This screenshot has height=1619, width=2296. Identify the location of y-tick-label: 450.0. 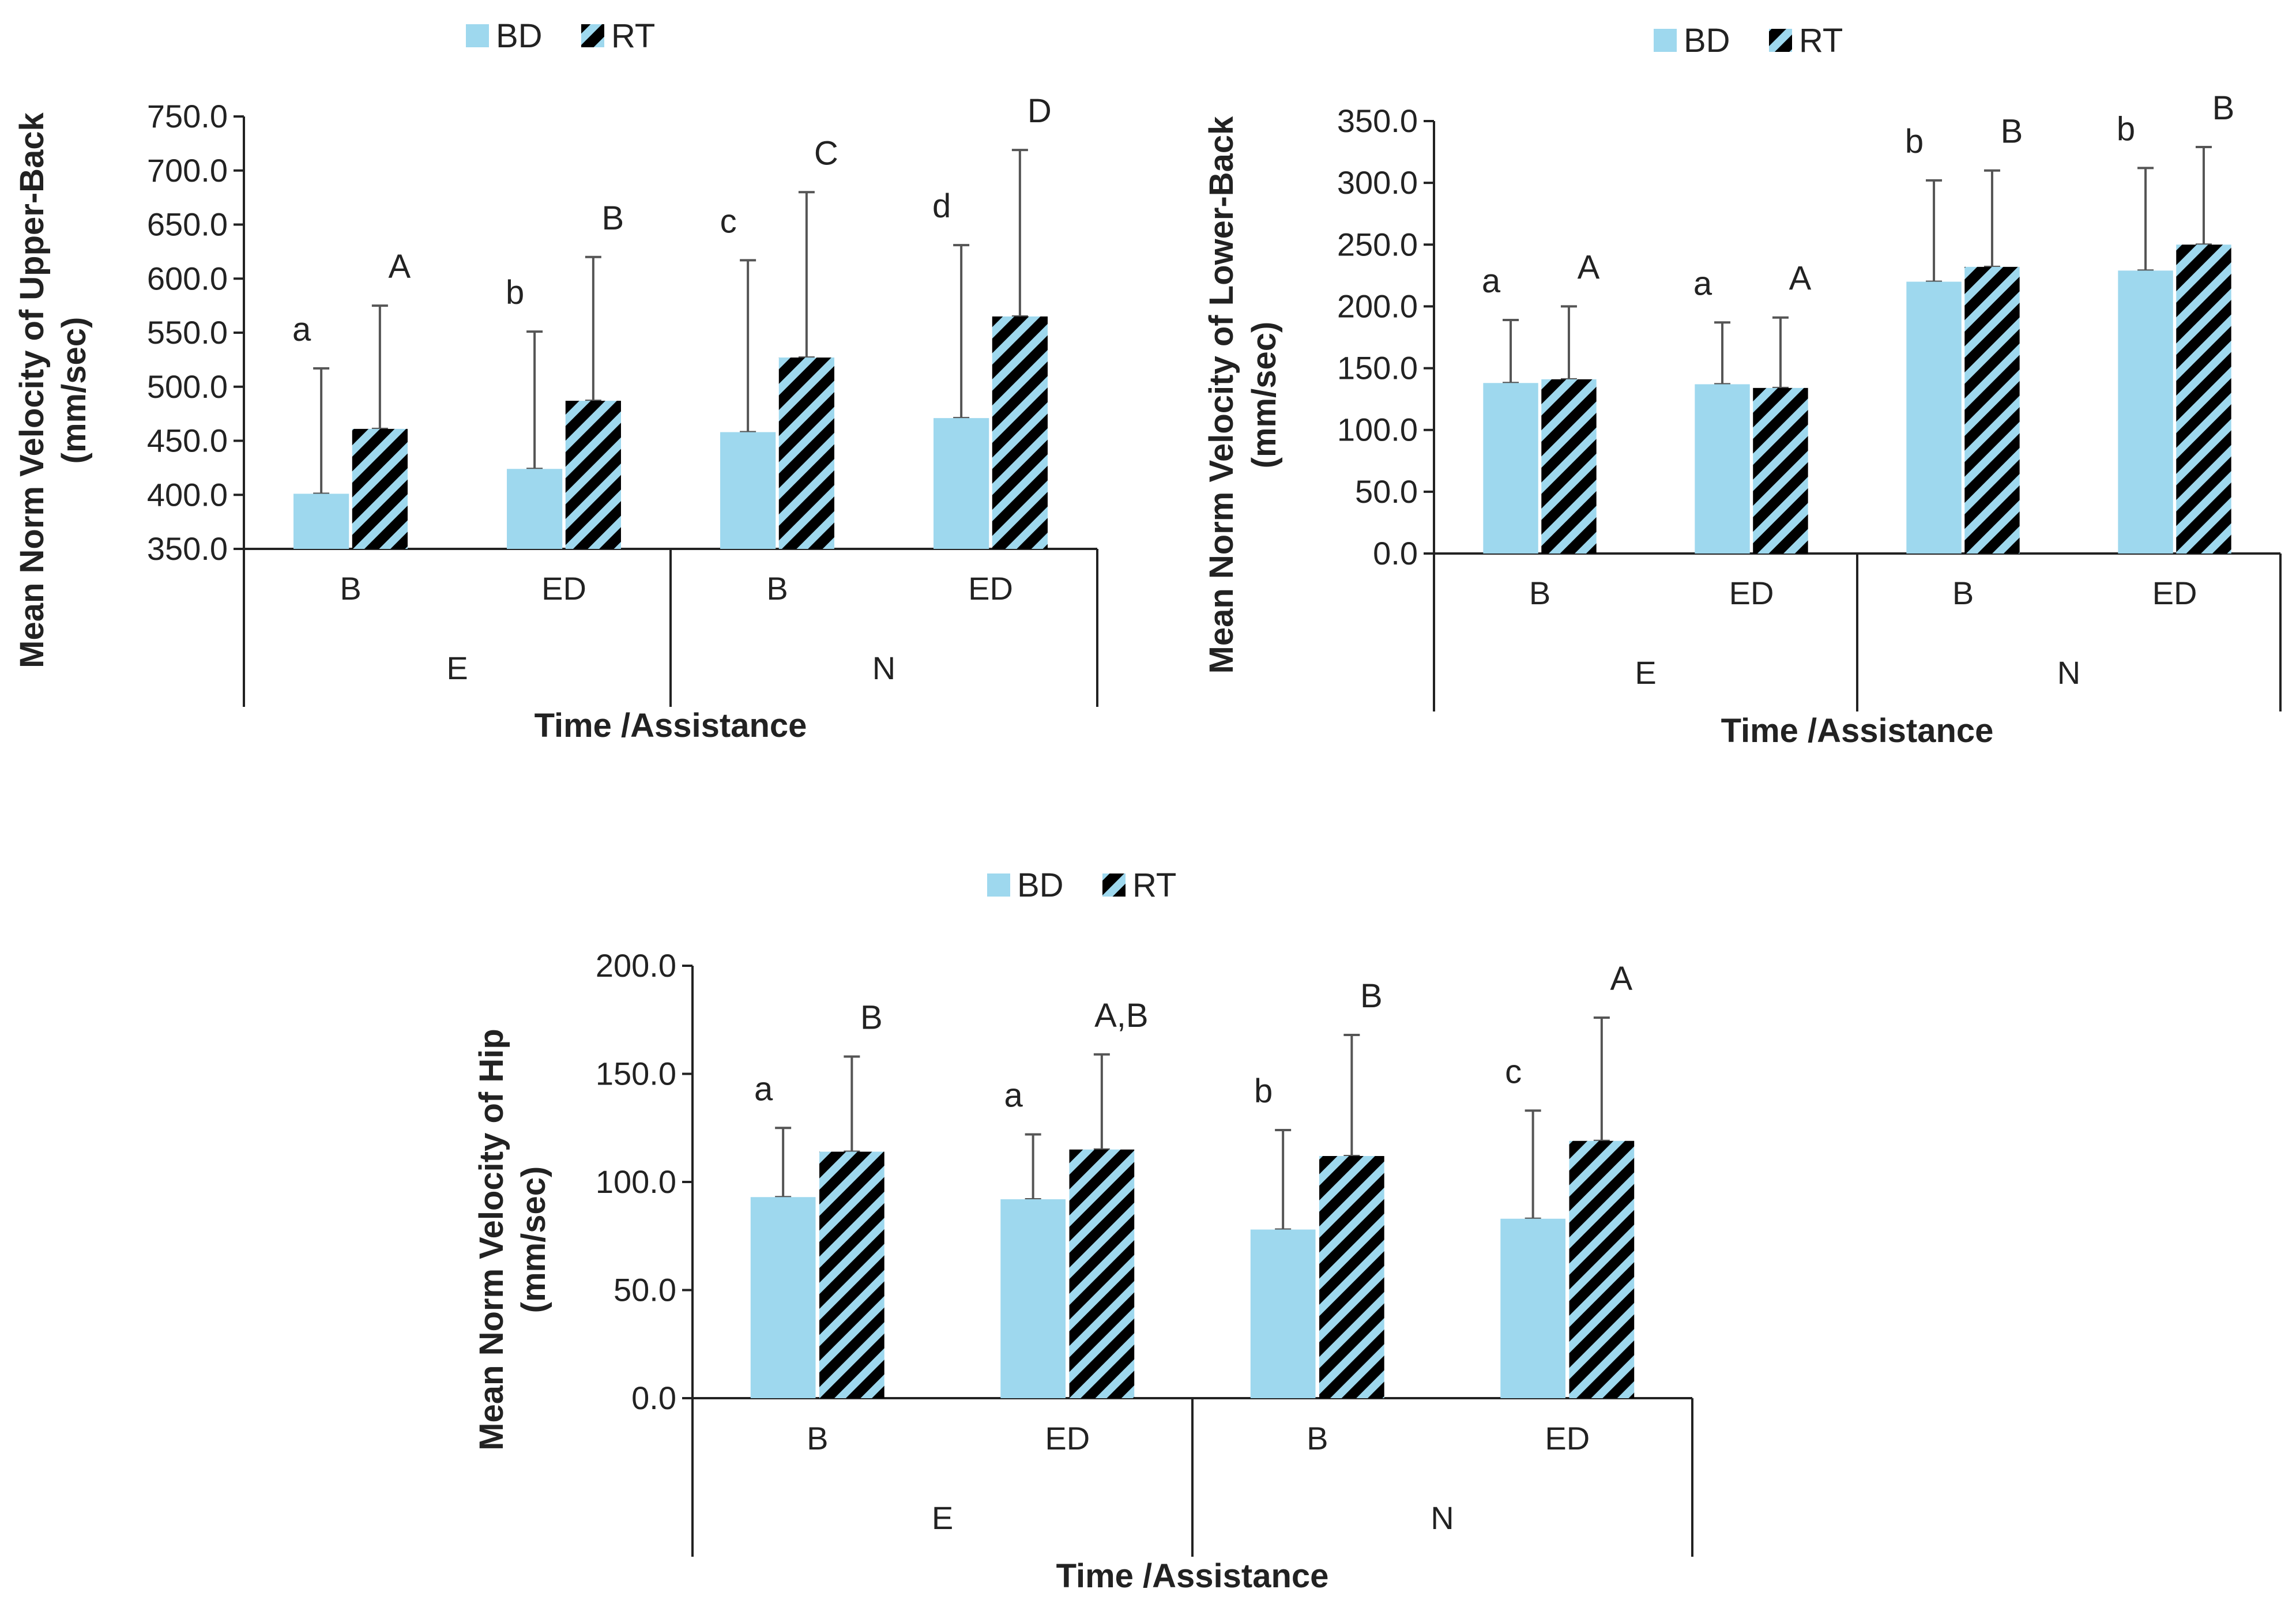
(187, 441).